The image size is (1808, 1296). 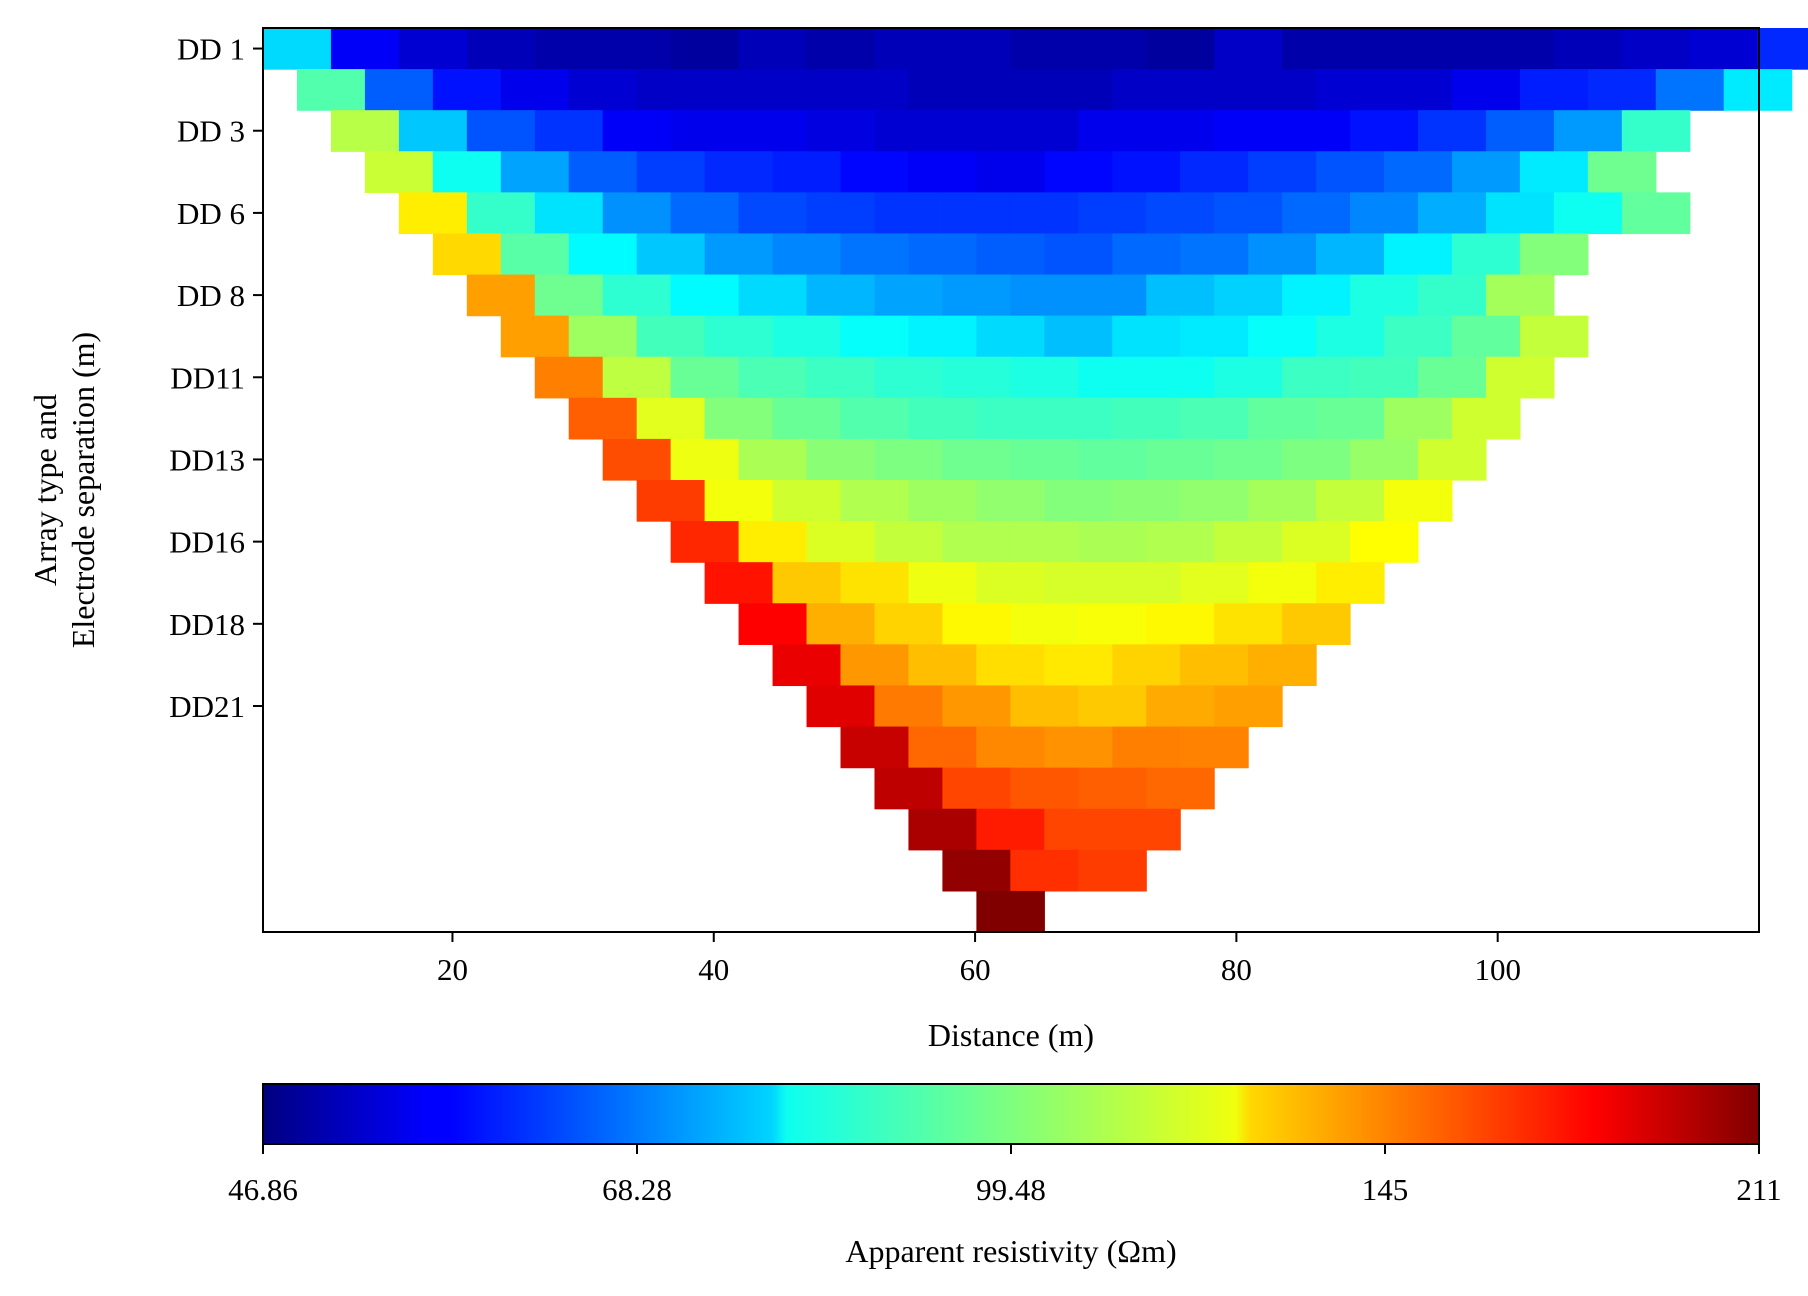 What do you see at coordinates (452, 969) in the screenshot?
I see `x-tick-label: 20` at bounding box center [452, 969].